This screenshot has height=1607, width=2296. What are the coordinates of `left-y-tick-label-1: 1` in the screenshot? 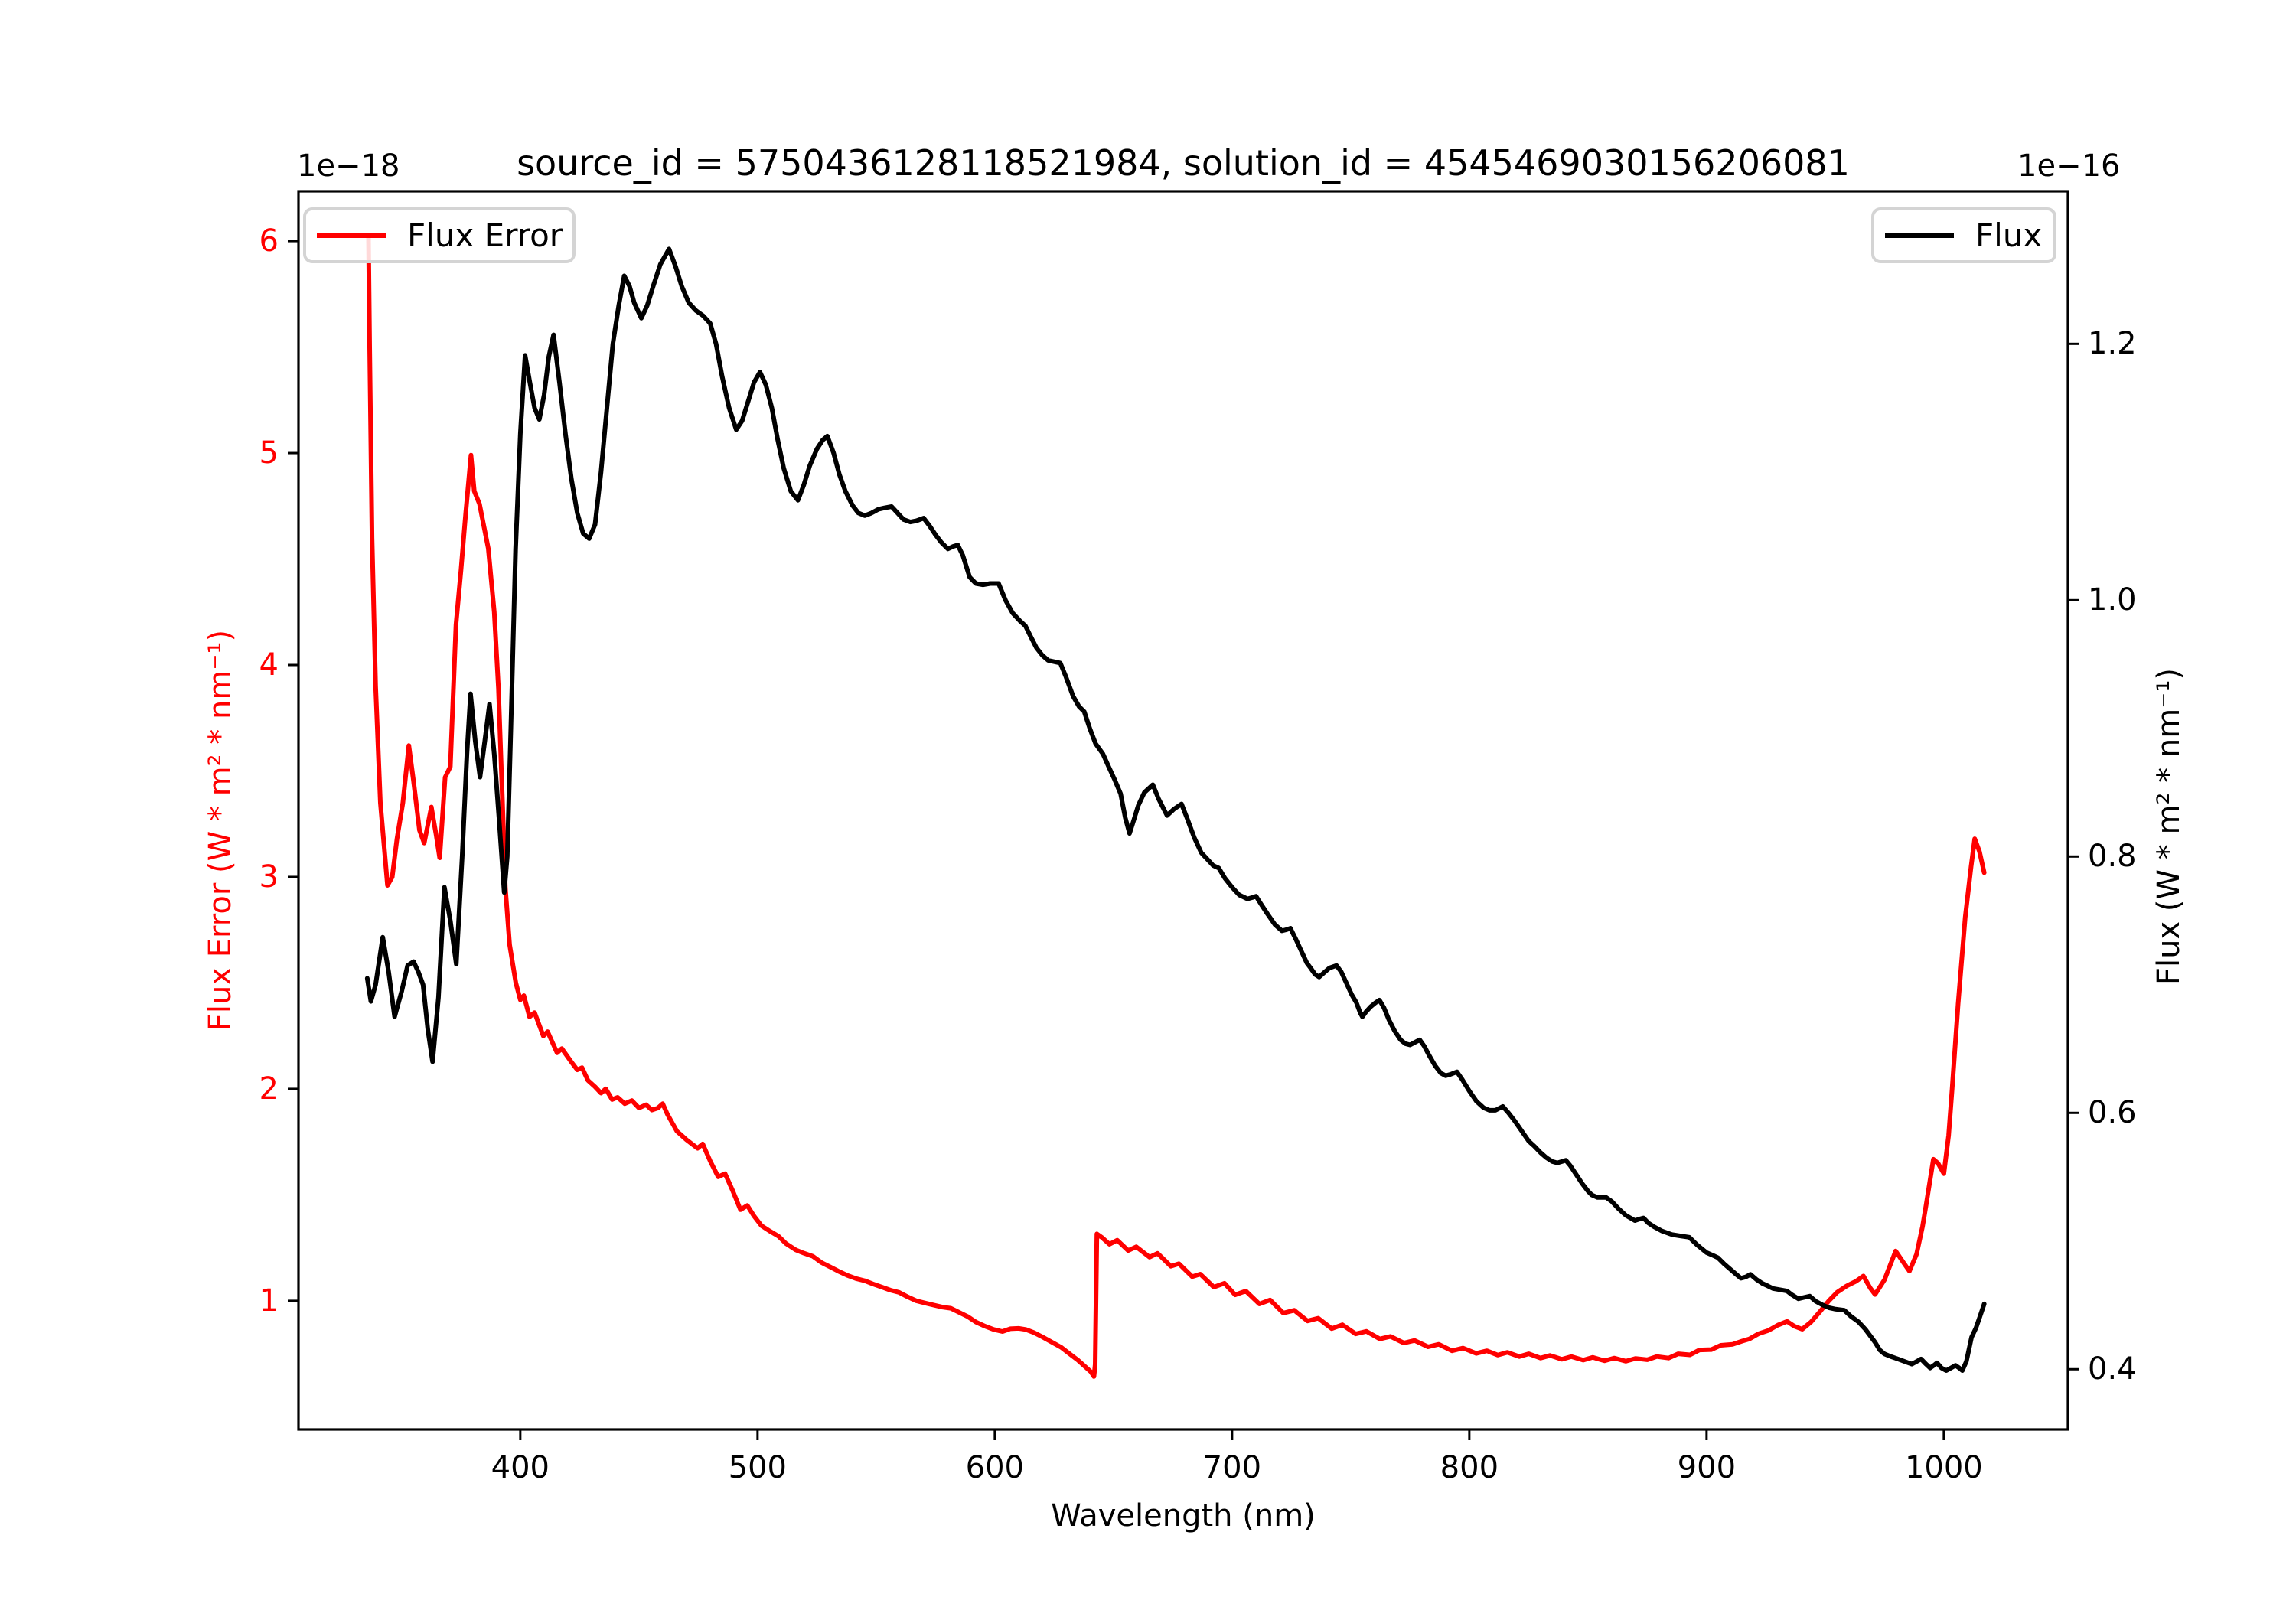 It's located at (269, 1301).